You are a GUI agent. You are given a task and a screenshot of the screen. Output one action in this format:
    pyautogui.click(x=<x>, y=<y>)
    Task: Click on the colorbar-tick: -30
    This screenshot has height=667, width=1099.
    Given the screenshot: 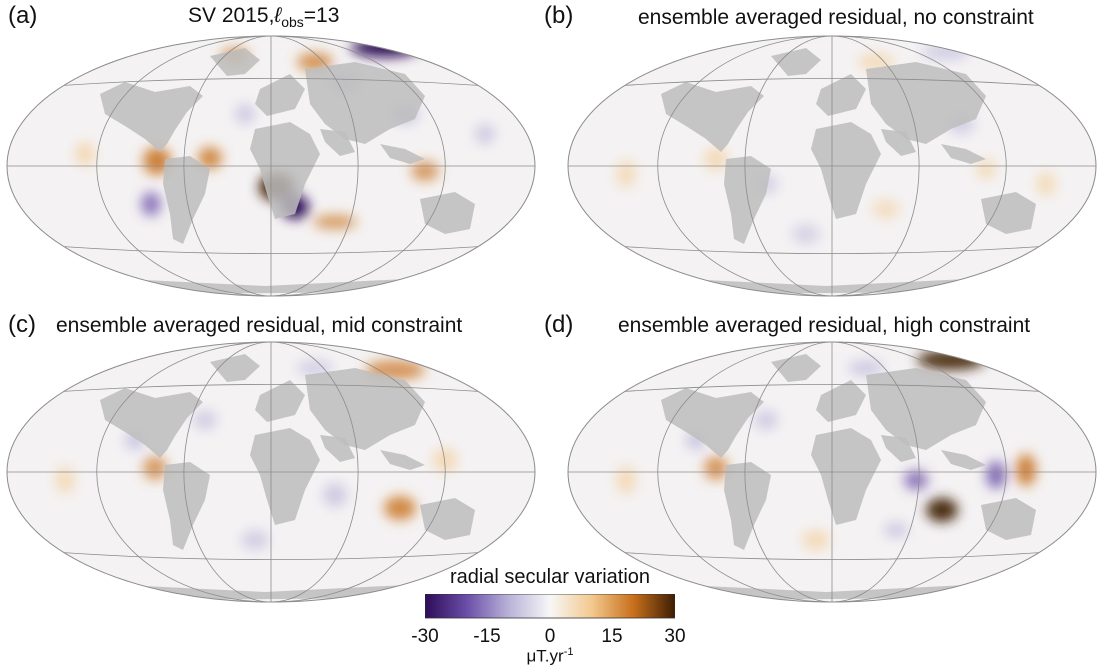 What is the action you would take?
    pyautogui.click(x=425, y=636)
    